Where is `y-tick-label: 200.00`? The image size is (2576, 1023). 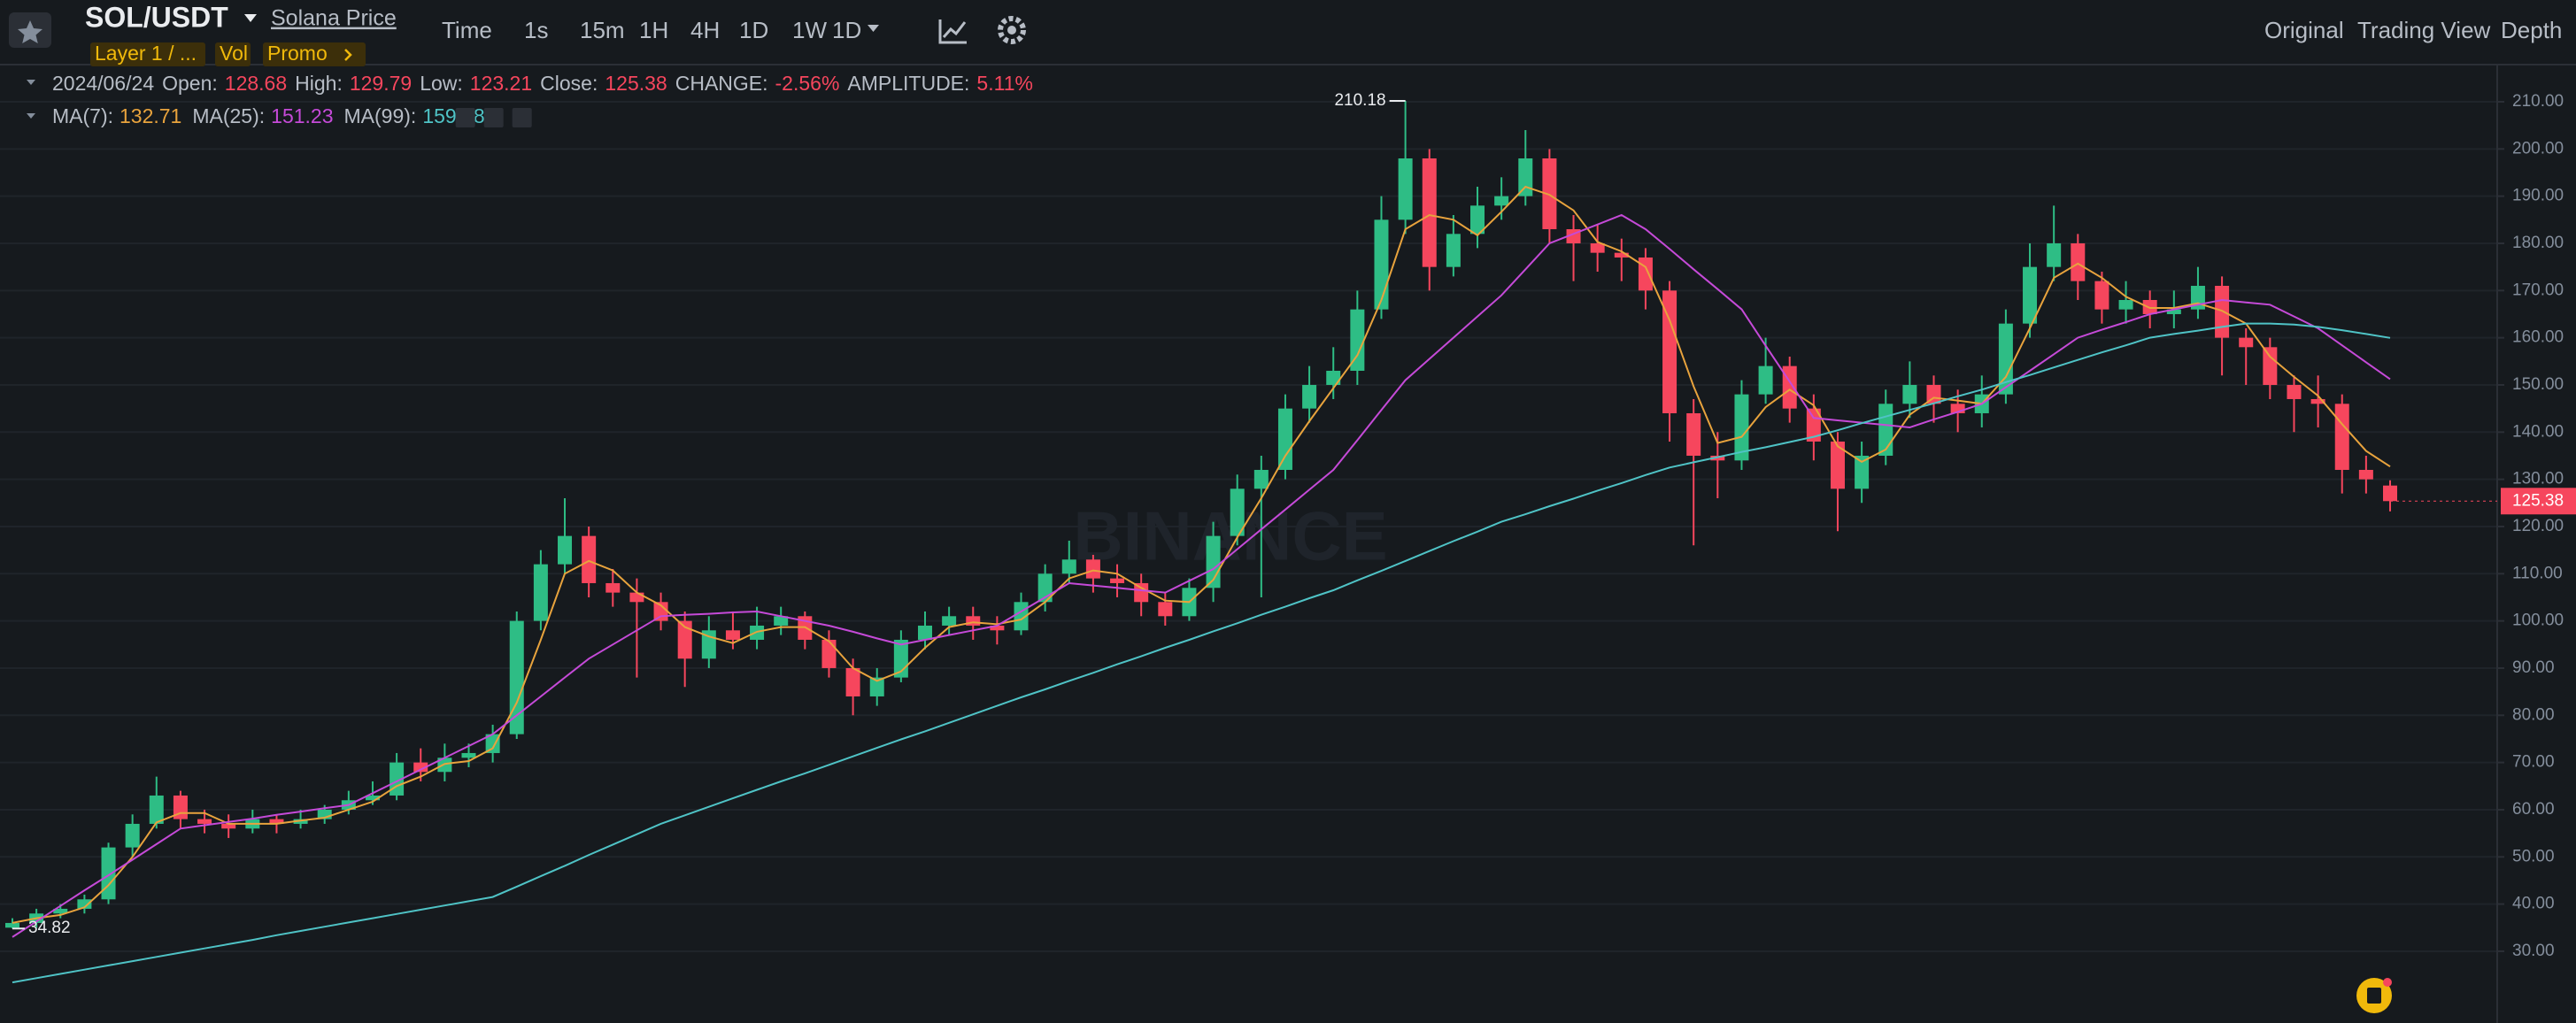
y-tick-label: 200.00 is located at coordinates (2538, 148).